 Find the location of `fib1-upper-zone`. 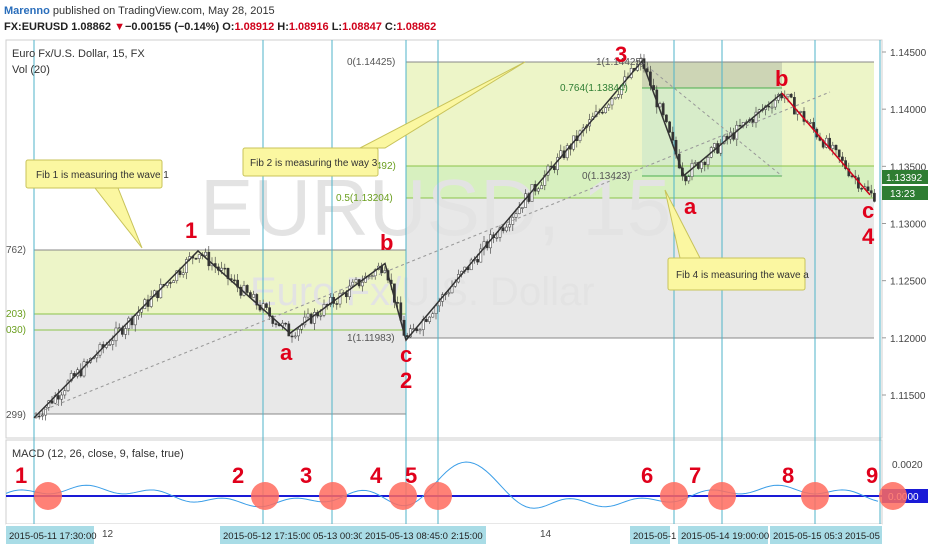

fib1-upper-zone is located at coordinates (220, 282).